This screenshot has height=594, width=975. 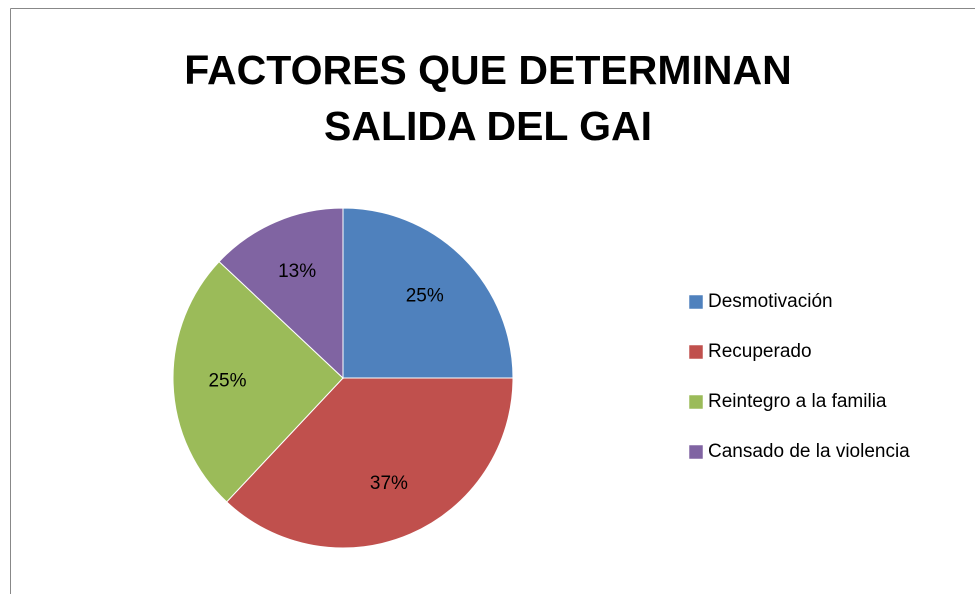 I want to click on chart-title: FACTORES QUE DETERMINAN SALIDA DEL GAI, so click(x=488, y=98).